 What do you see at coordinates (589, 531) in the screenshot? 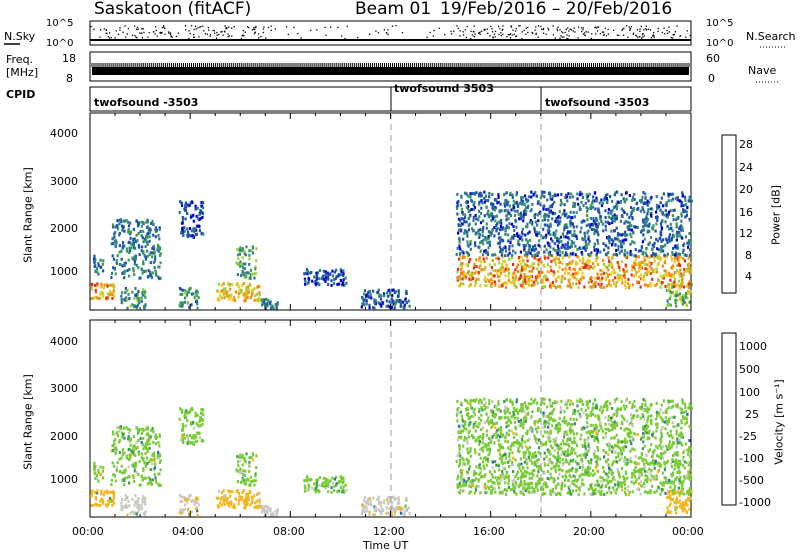
I see `xtick-label: 20:00` at bounding box center [589, 531].